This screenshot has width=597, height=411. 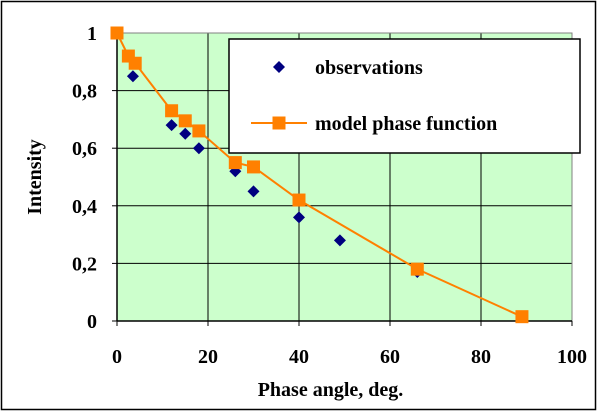 What do you see at coordinates (390, 357) in the screenshot?
I see `x-tick-label: 60` at bounding box center [390, 357].